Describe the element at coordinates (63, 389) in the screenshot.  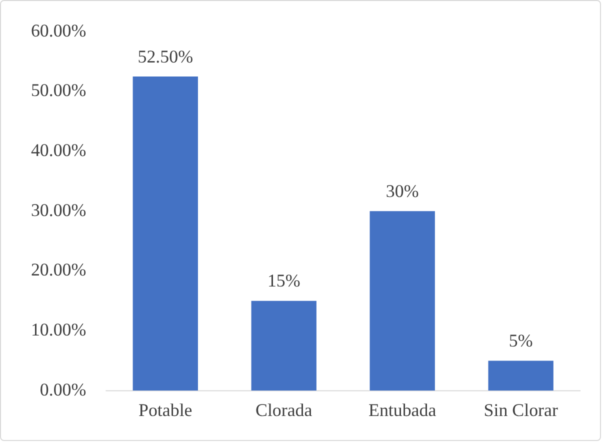
I see `y-tick-label: 0.00%` at that location.